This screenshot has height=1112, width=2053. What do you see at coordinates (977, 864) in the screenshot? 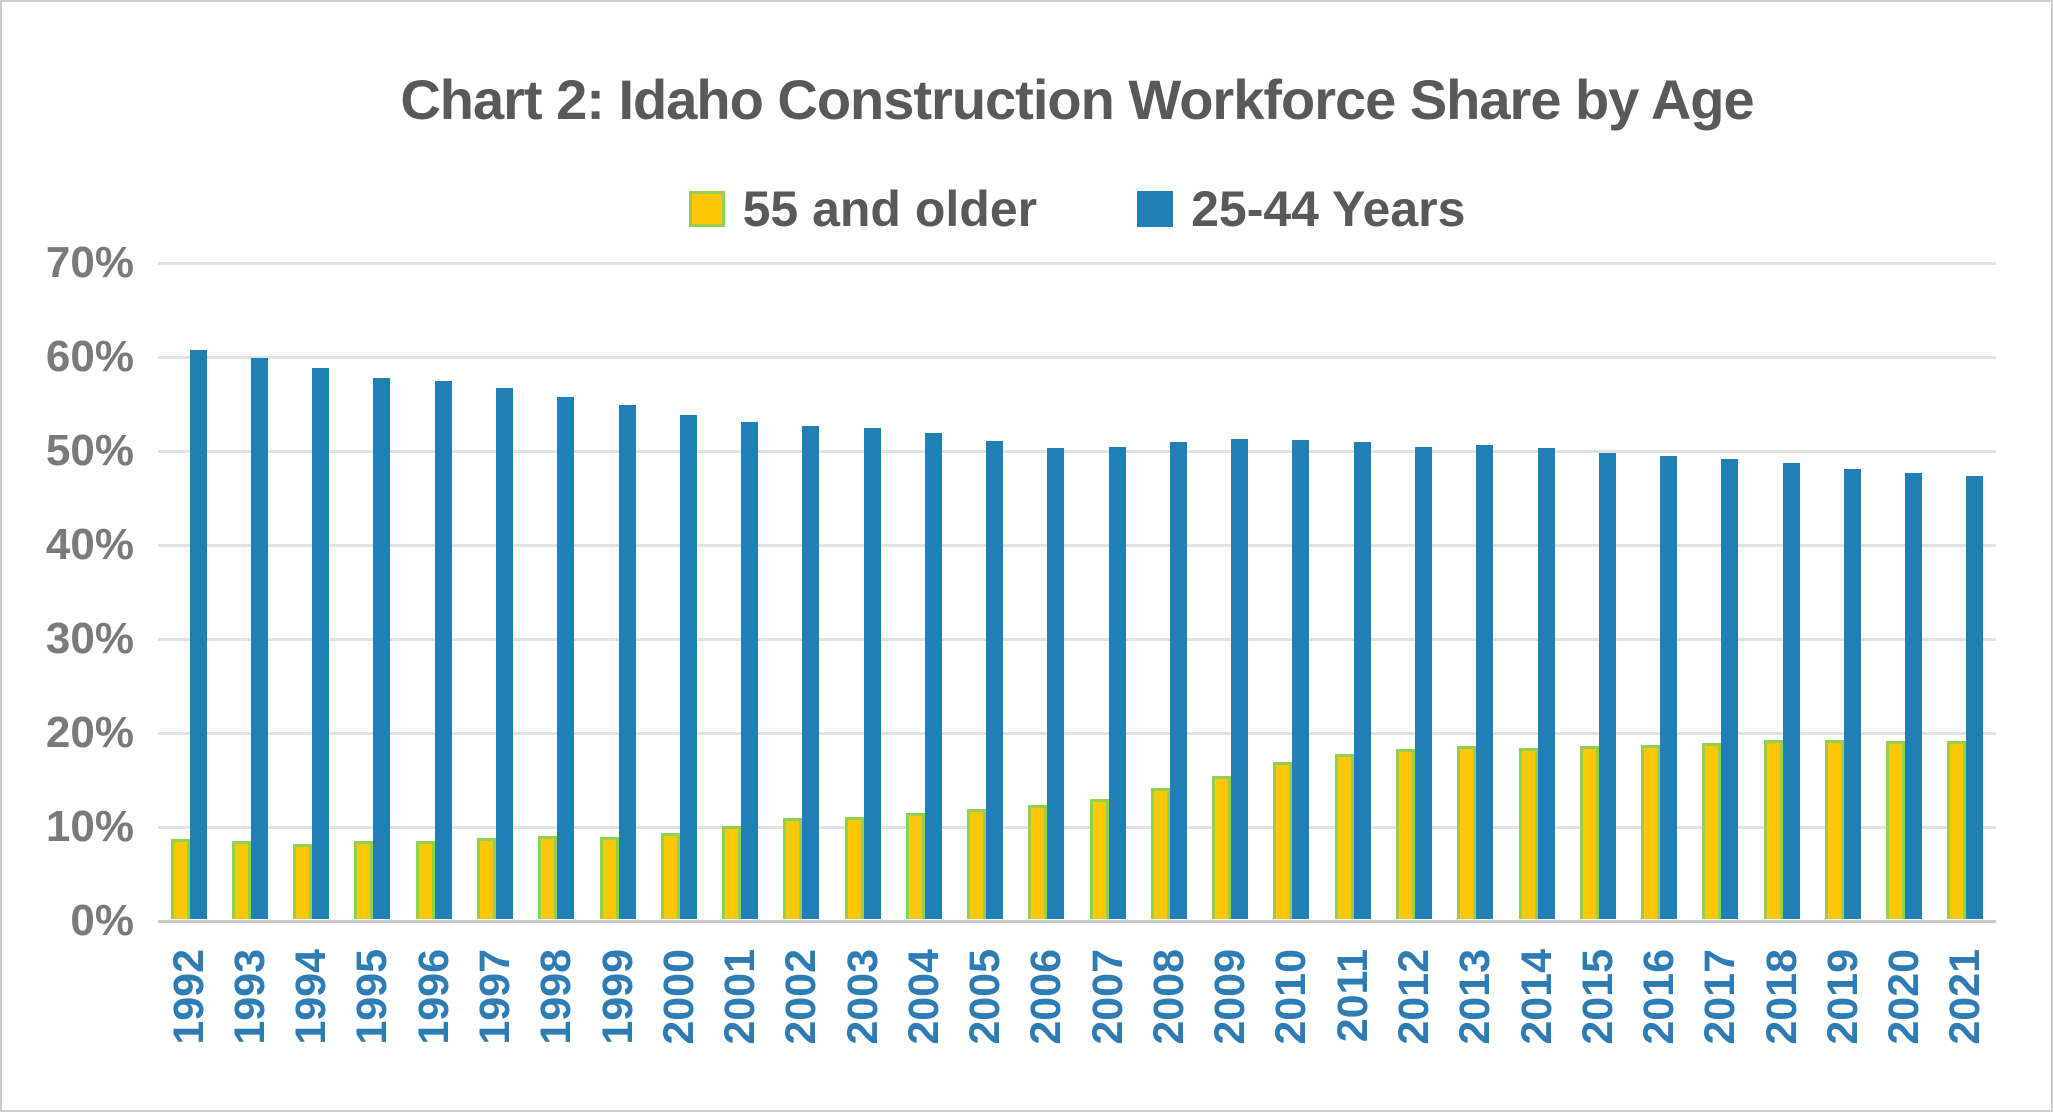
I see `bar-55-and-older-2005` at bounding box center [977, 864].